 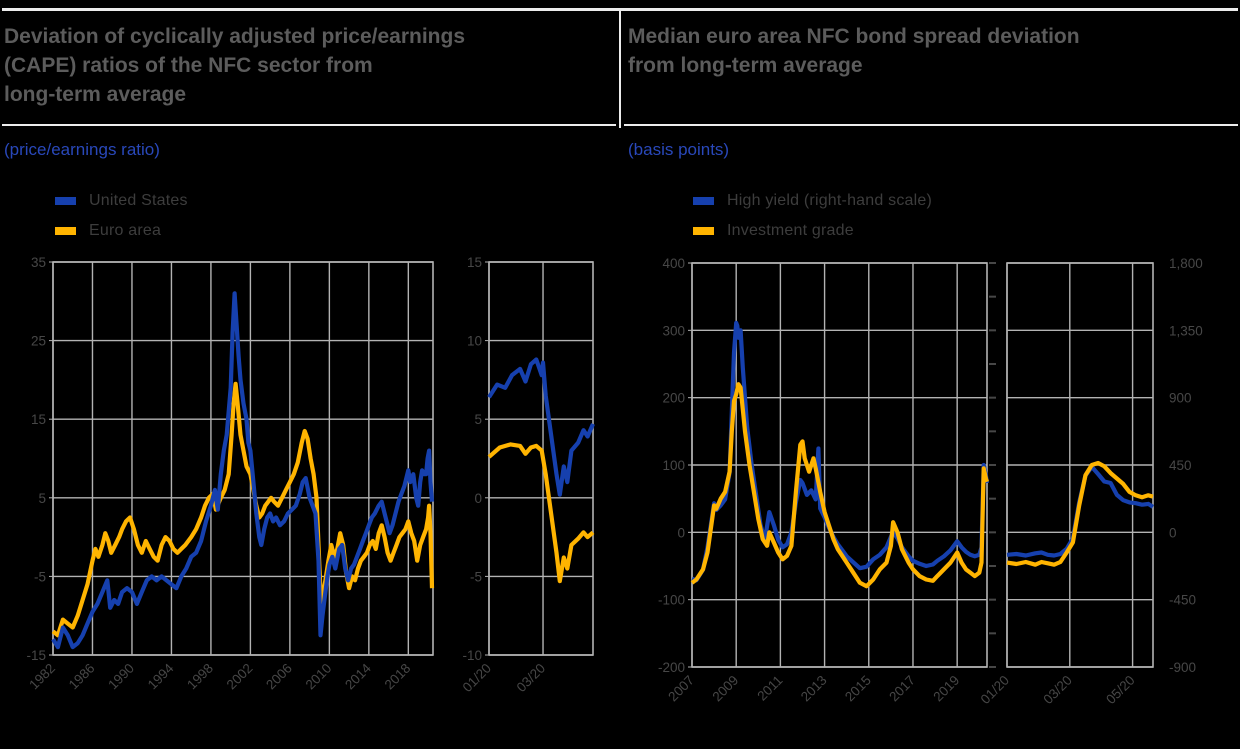 I want to click on y-axis-tick-label: 25, so click(x=38, y=341).